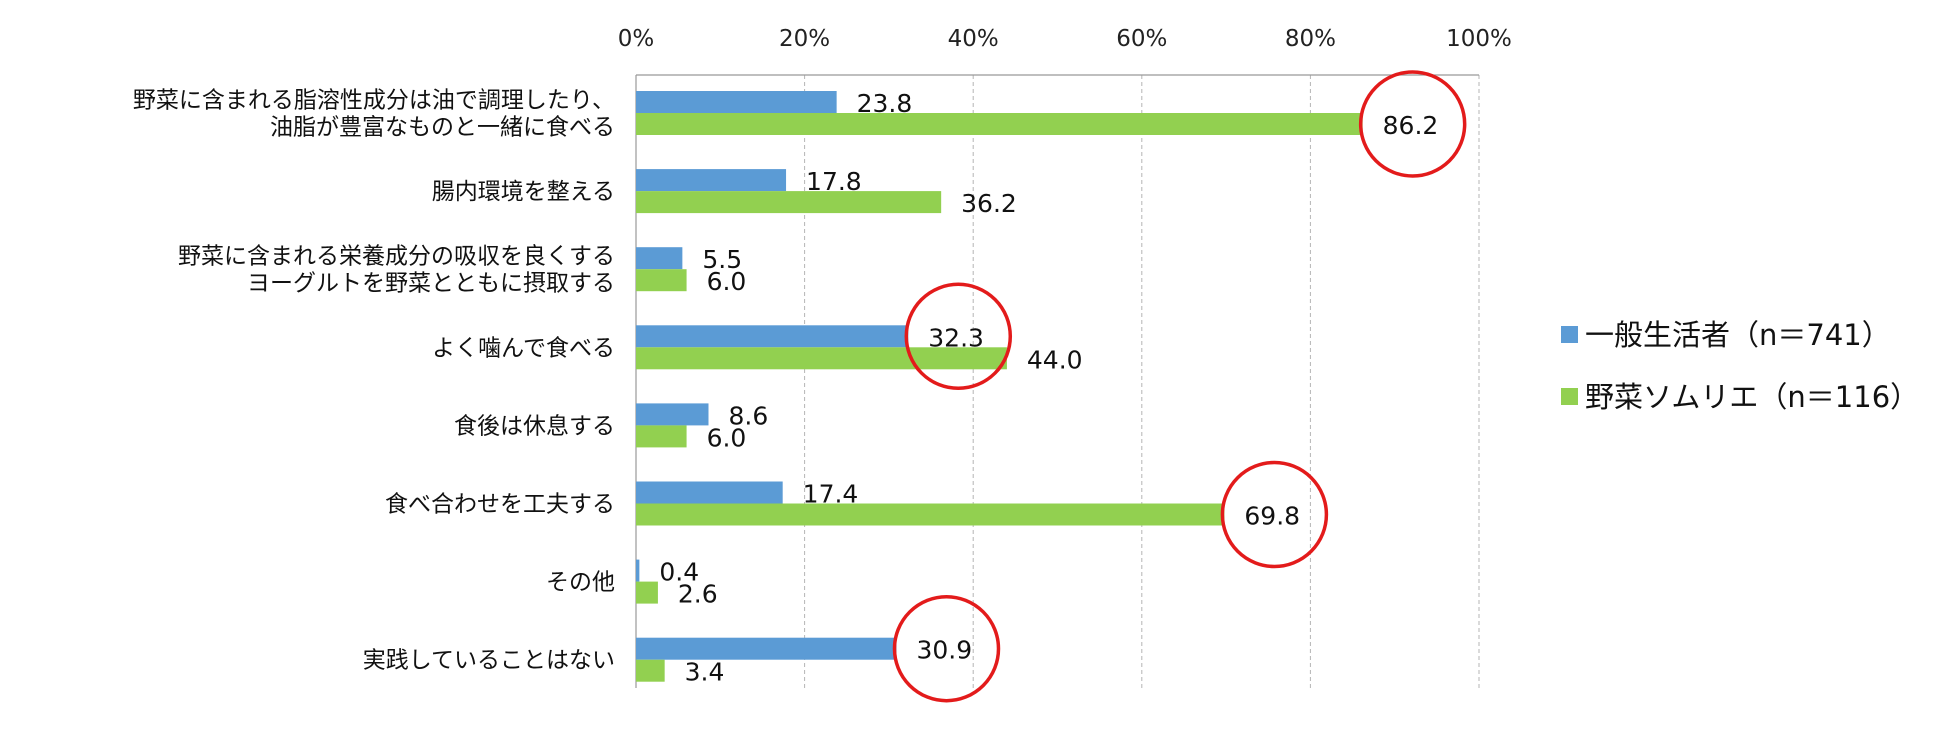 The height and width of the screenshot is (733, 1950). I want to click on x-tick-label: 0%, so click(636, 39).